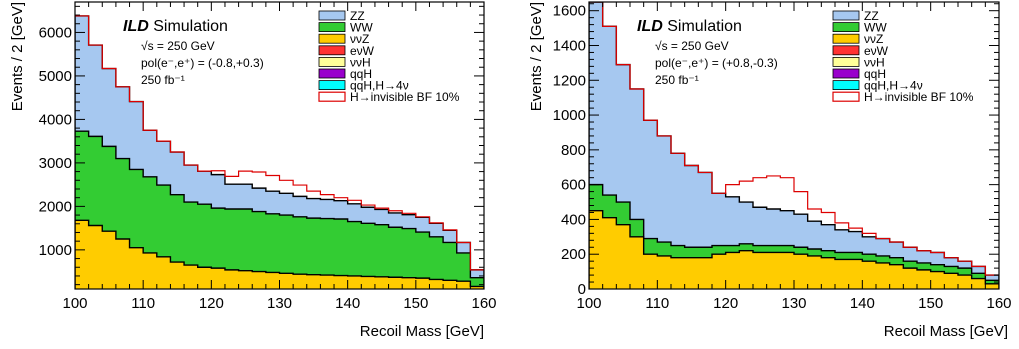 The width and height of the screenshot is (1019, 349). Describe the element at coordinates (573, 150) in the screenshot. I see `y-tick-label: 800` at that location.